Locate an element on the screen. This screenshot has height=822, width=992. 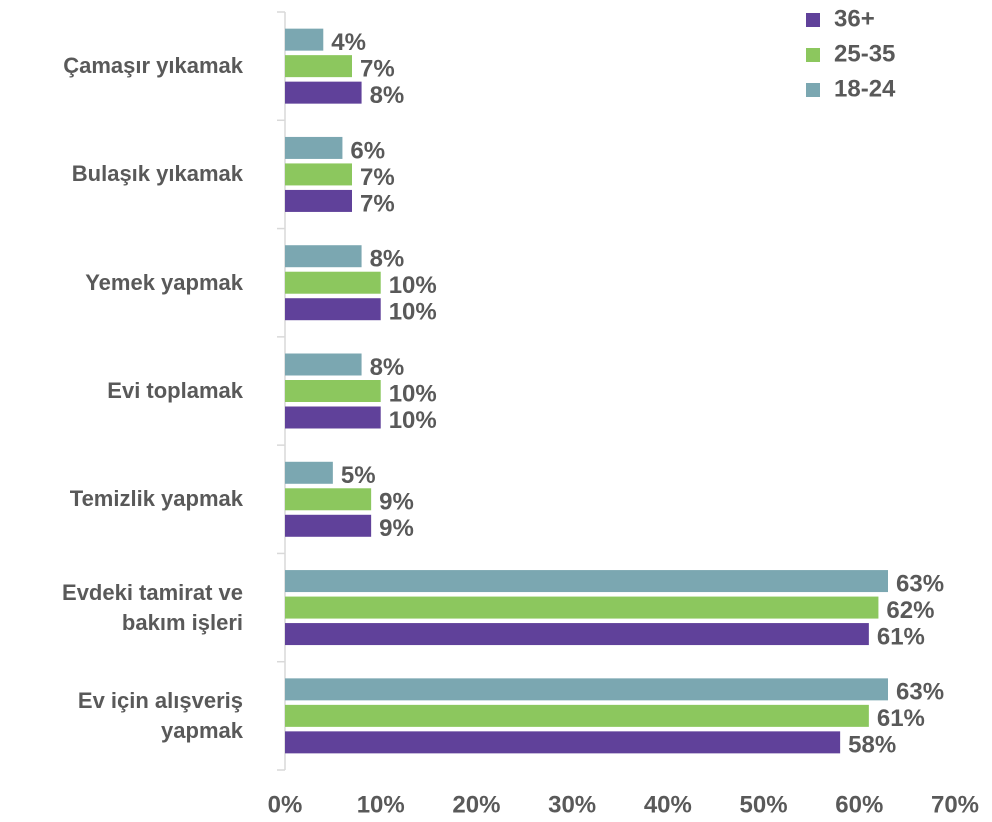
data-label: 62% is located at coordinates (910, 610).